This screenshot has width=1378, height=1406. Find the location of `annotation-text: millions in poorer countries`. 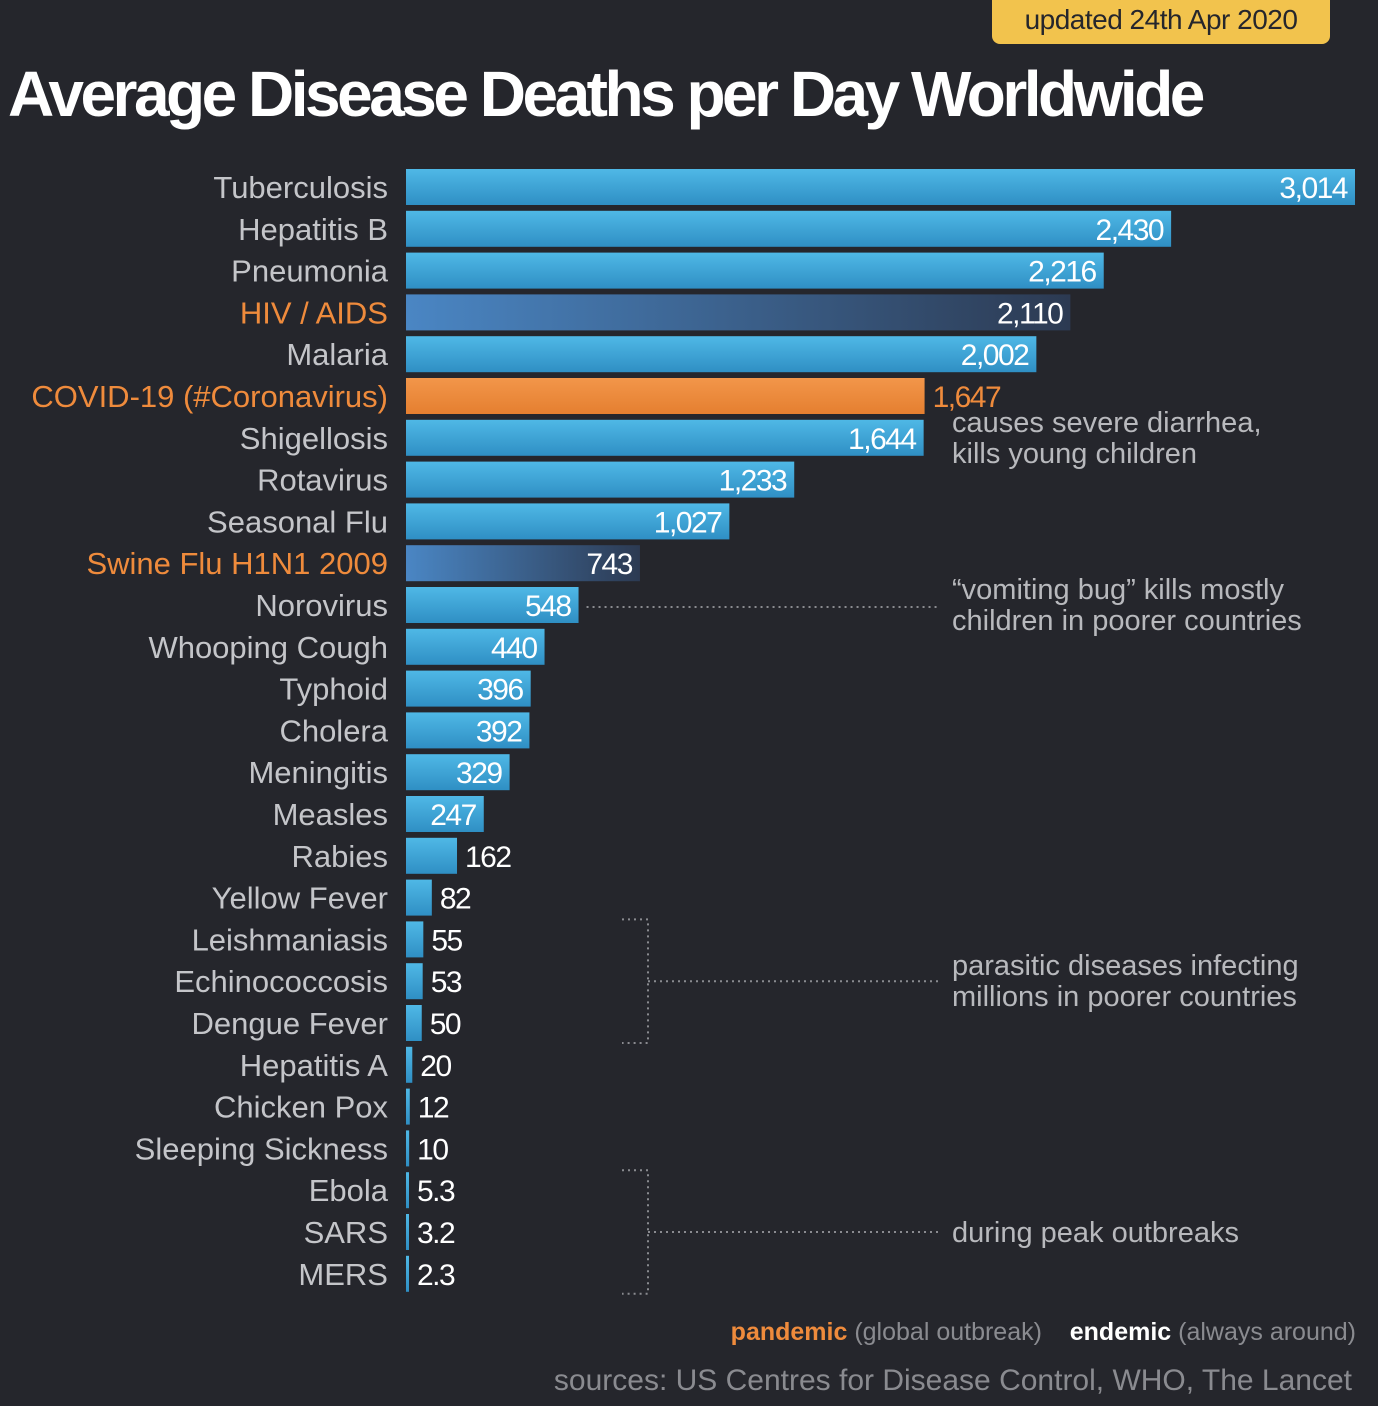

annotation-text: millions in poorer countries is located at coordinates (1124, 997).